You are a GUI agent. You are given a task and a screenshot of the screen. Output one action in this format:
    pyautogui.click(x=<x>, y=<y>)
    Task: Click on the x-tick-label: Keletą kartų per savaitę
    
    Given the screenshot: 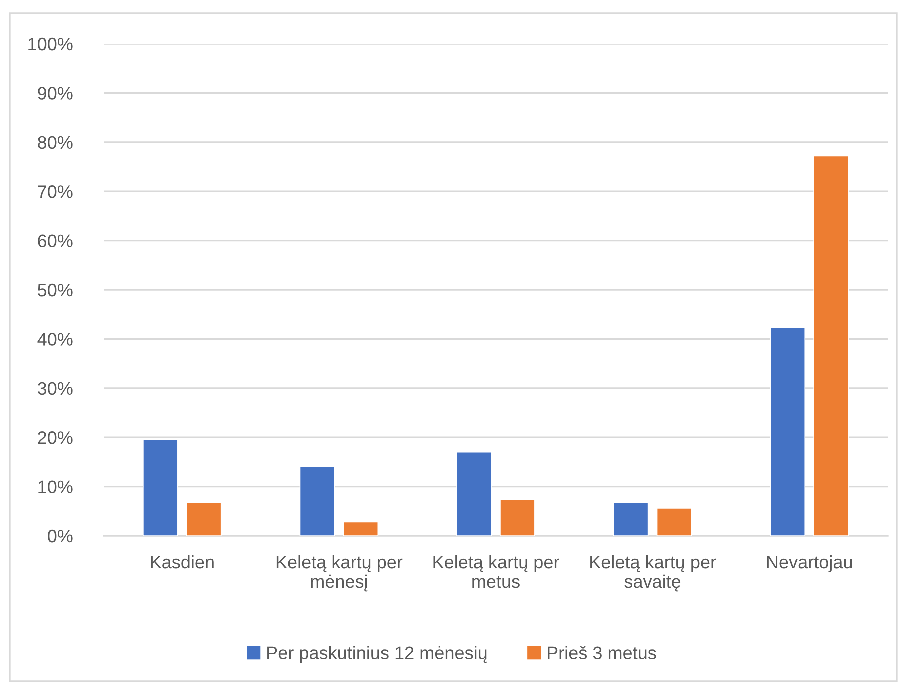 What is the action you would take?
    pyautogui.click(x=653, y=573)
    